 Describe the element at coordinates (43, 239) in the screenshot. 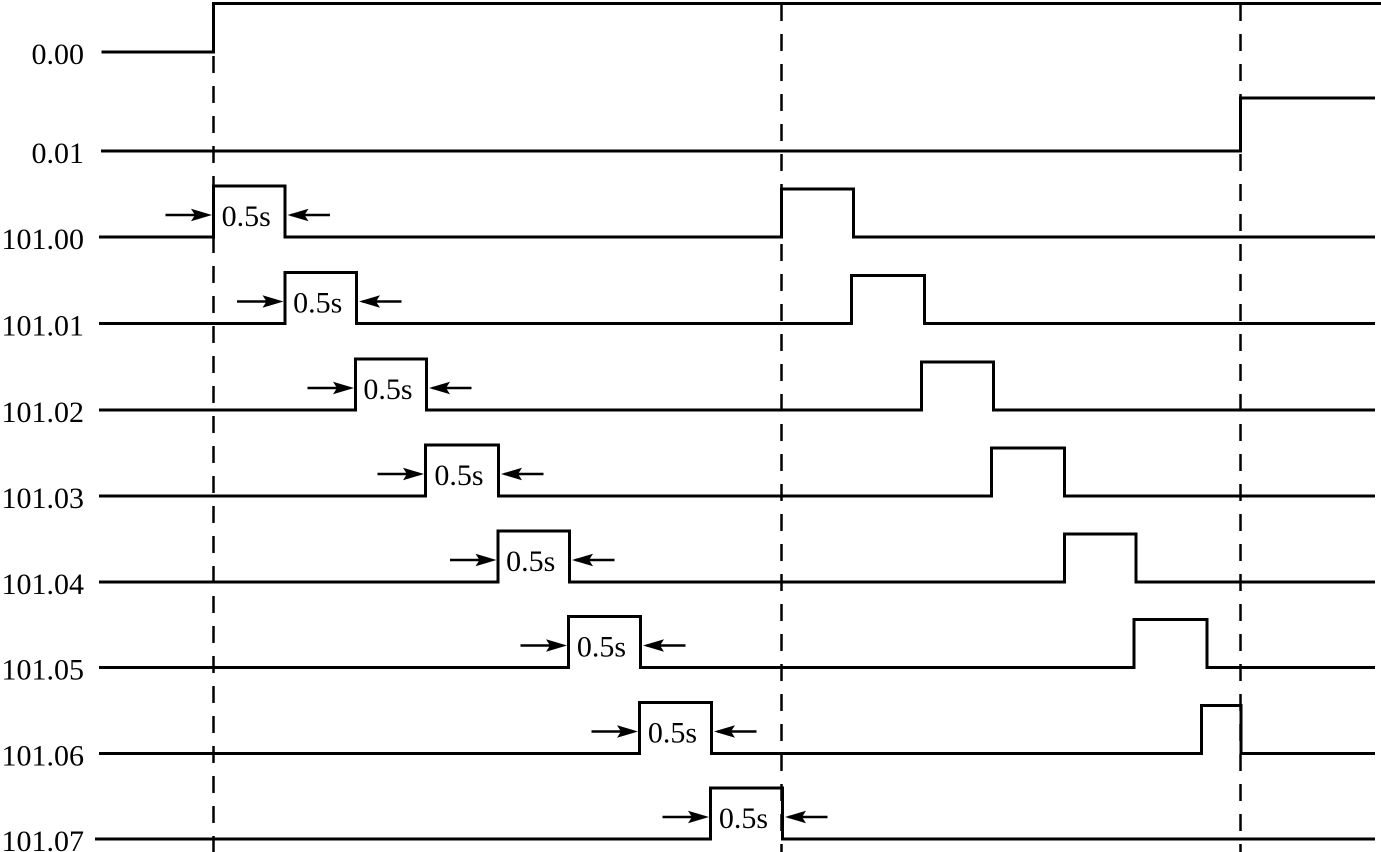

I see `svg-text: 101.00` at that location.